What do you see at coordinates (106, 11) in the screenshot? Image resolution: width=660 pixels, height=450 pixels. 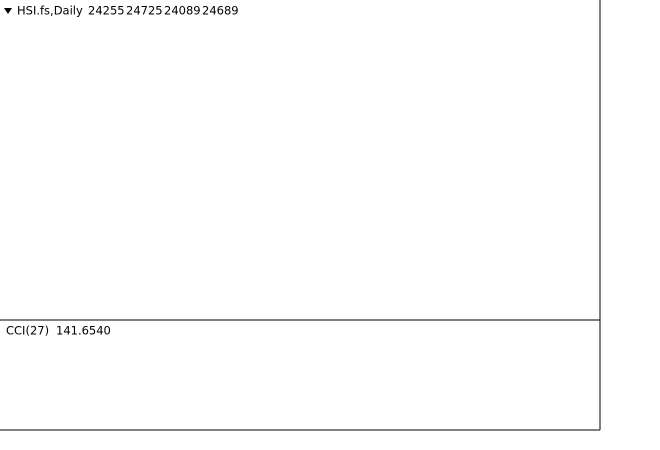 I see `header-open: 24255` at bounding box center [106, 11].